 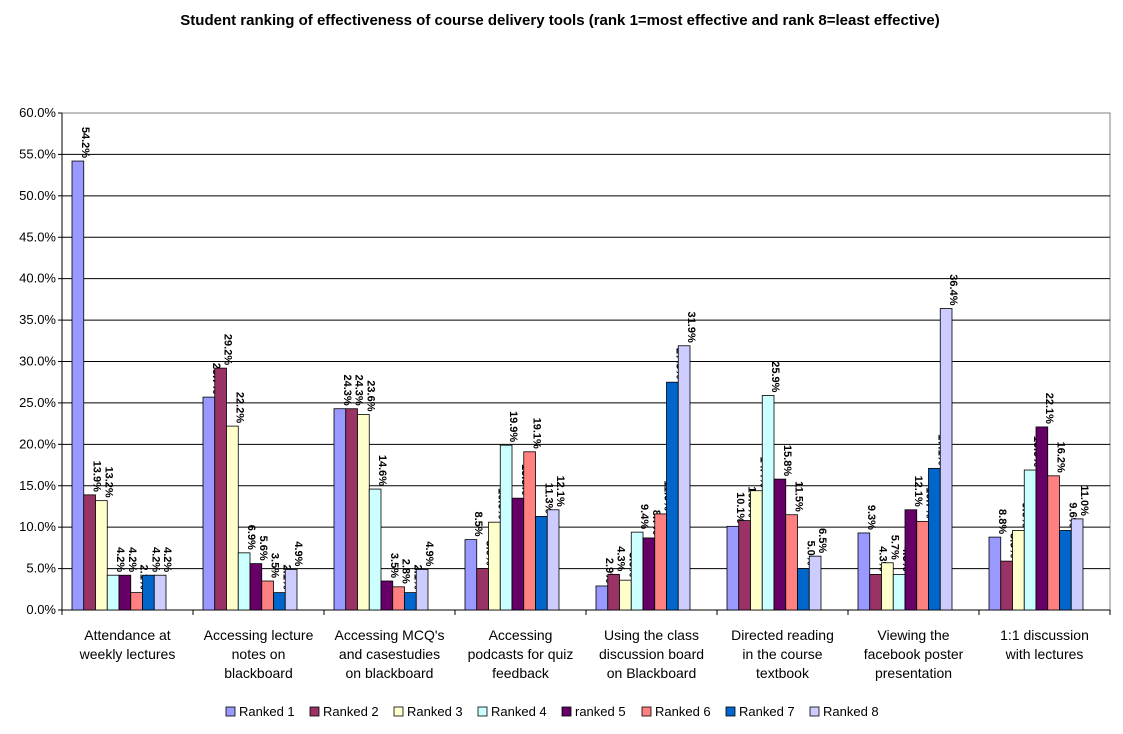 What do you see at coordinates (267, 711) in the screenshot?
I see `legend-label: Ranked 1` at bounding box center [267, 711].